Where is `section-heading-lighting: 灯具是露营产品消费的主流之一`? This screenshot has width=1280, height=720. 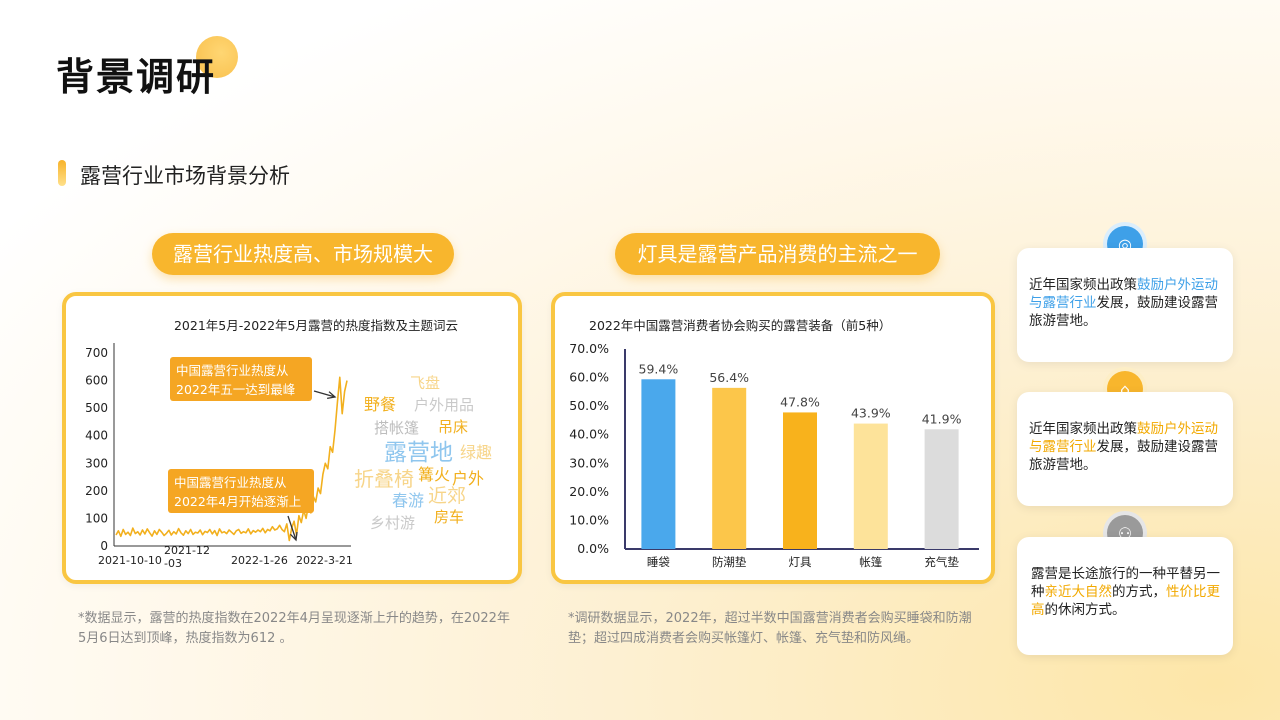 section-heading-lighting: 灯具是露营产品消费的主流之一 is located at coordinates (777, 254).